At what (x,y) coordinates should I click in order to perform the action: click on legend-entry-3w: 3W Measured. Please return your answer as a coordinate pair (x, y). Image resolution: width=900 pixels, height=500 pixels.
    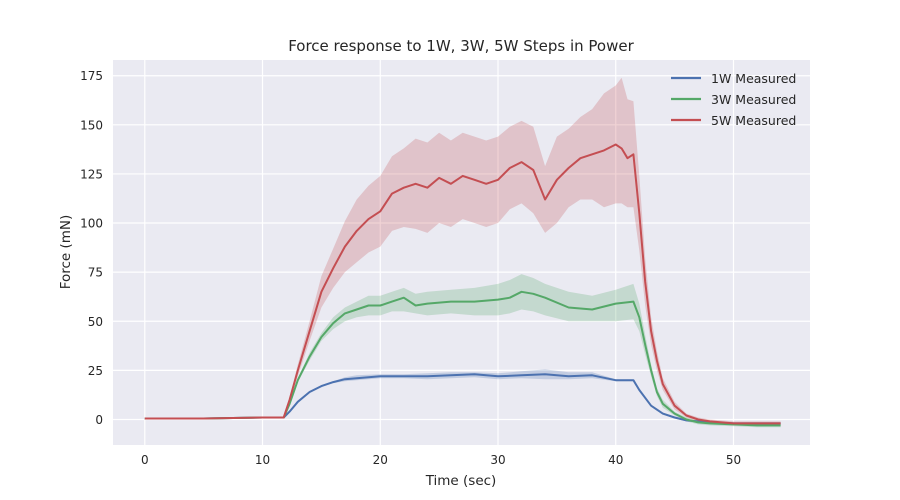
    Looking at the image, I should click on (733, 99).